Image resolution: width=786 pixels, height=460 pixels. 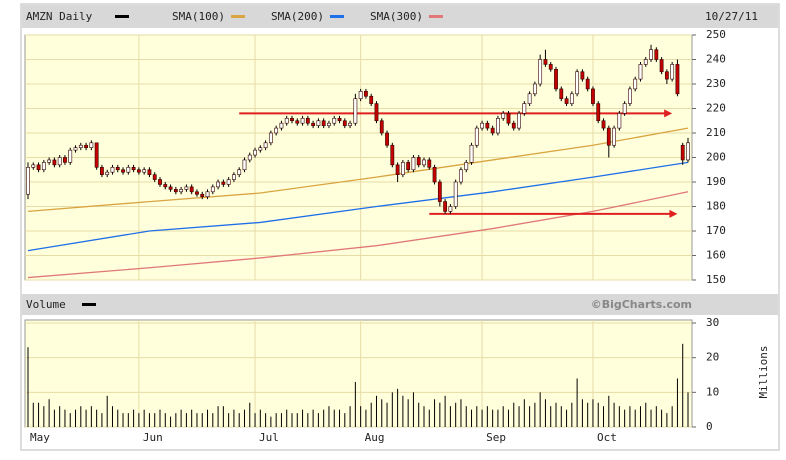 What do you see at coordinates (46, 304) in the screenshot?
I see `volume-title: Volume` at bounding box center [46, 304].